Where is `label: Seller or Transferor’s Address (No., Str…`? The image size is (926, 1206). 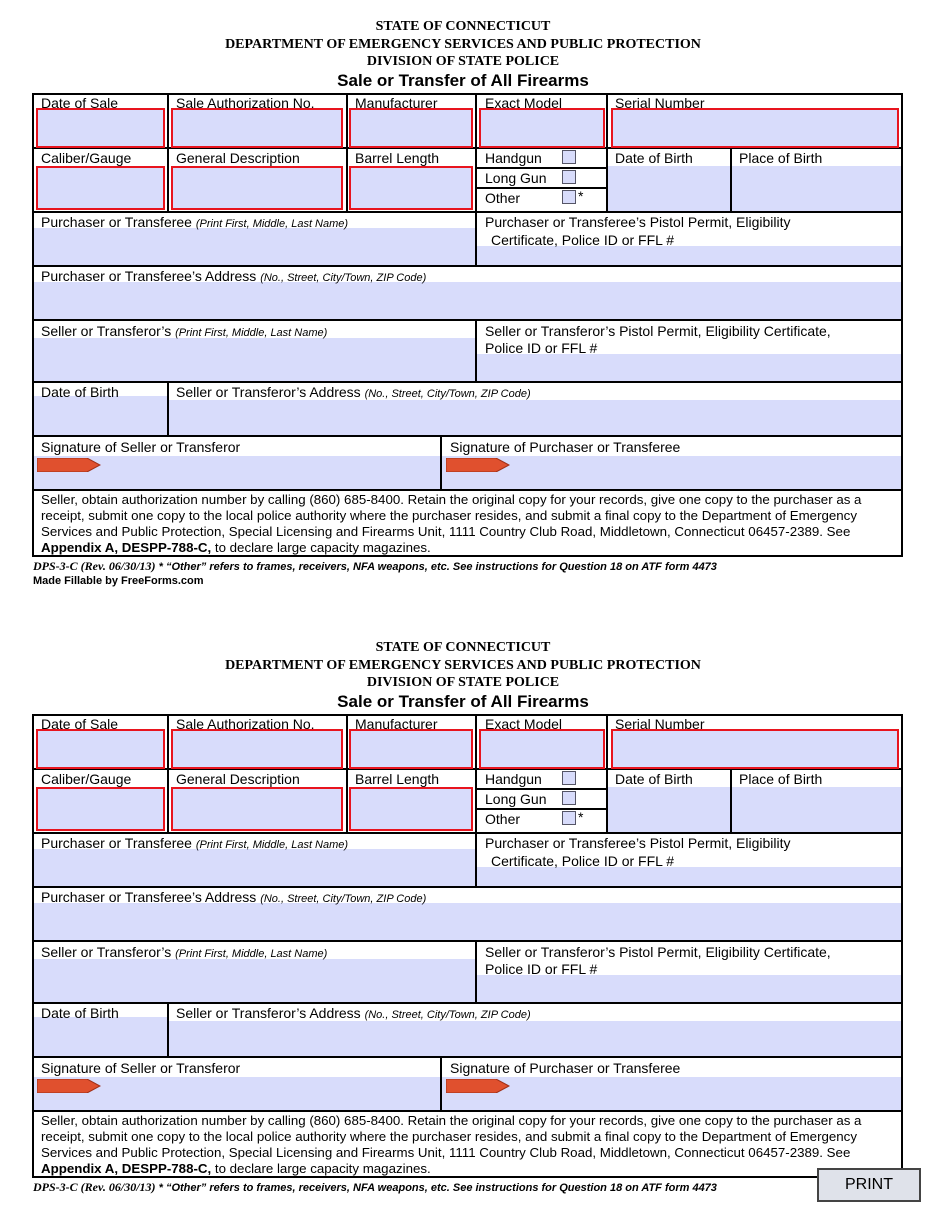
label: Seller or Transferor’s Address (No., Str… is located at coordinates (353, 1014).